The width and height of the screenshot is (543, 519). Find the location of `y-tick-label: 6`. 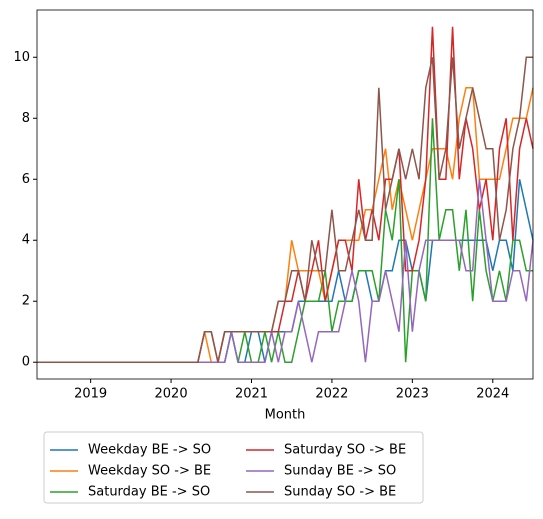

y-tick-label: 6 is located at coordinates (26, 179).